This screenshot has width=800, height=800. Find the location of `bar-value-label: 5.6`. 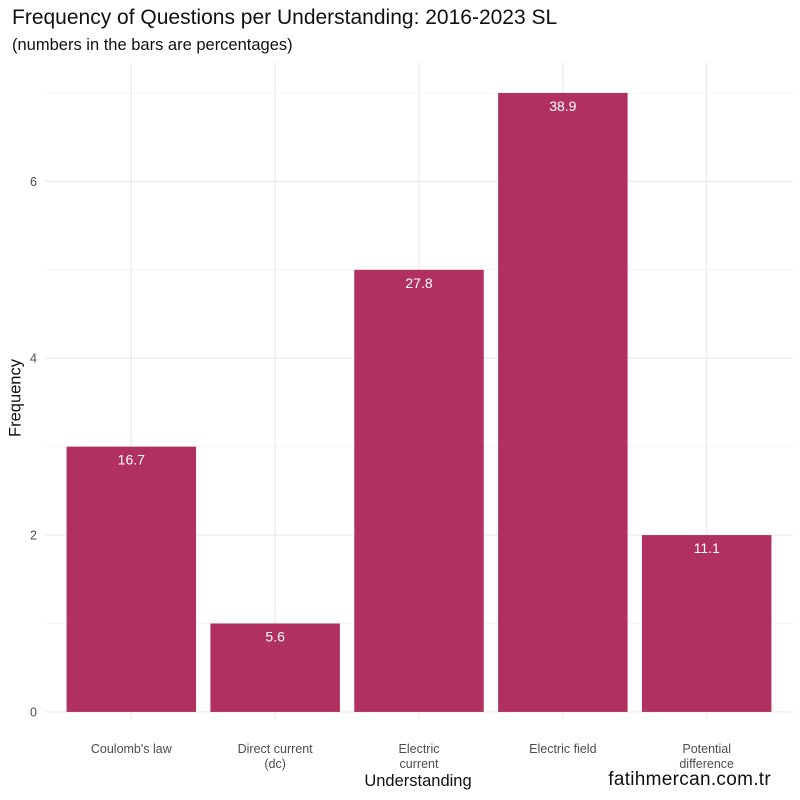

bar-value-label: 5.6 is located at coordinates (275, 637).